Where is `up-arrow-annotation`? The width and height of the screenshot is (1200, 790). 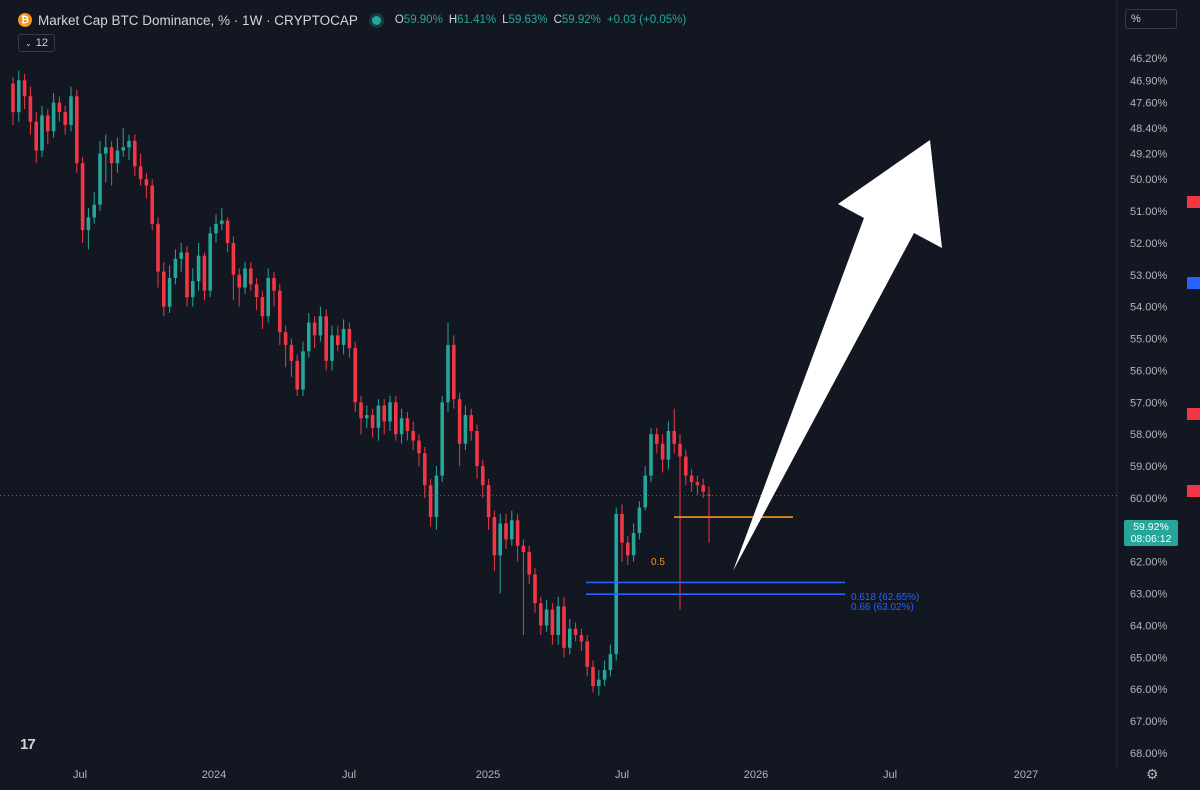
up-arrow-annotation is located at coordinates (837, 355).